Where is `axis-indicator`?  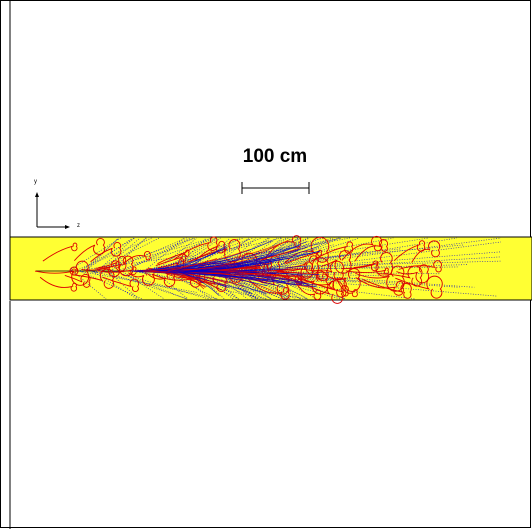 axis-indicator is located at coordinates (52, 210).